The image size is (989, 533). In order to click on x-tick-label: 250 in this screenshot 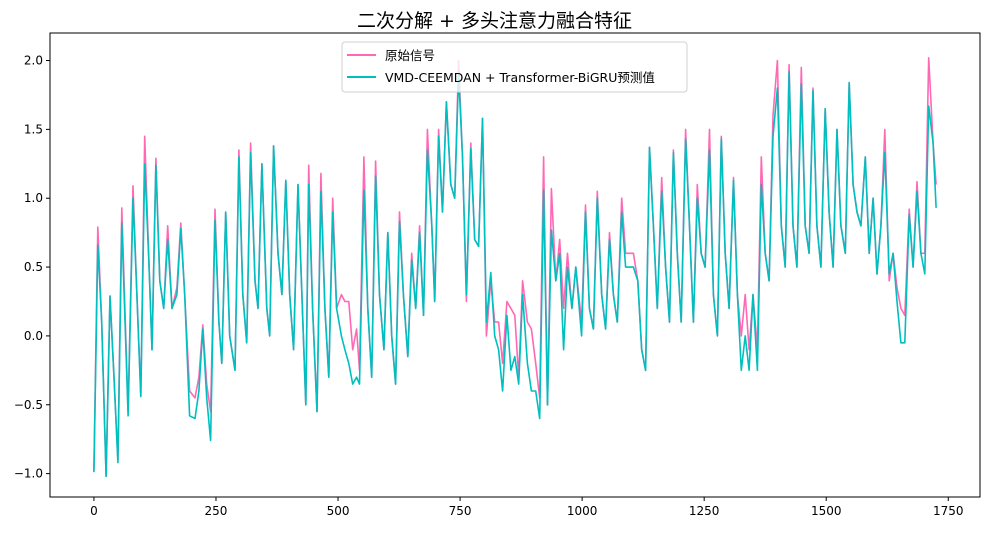, I will do `click(216, 511)`.